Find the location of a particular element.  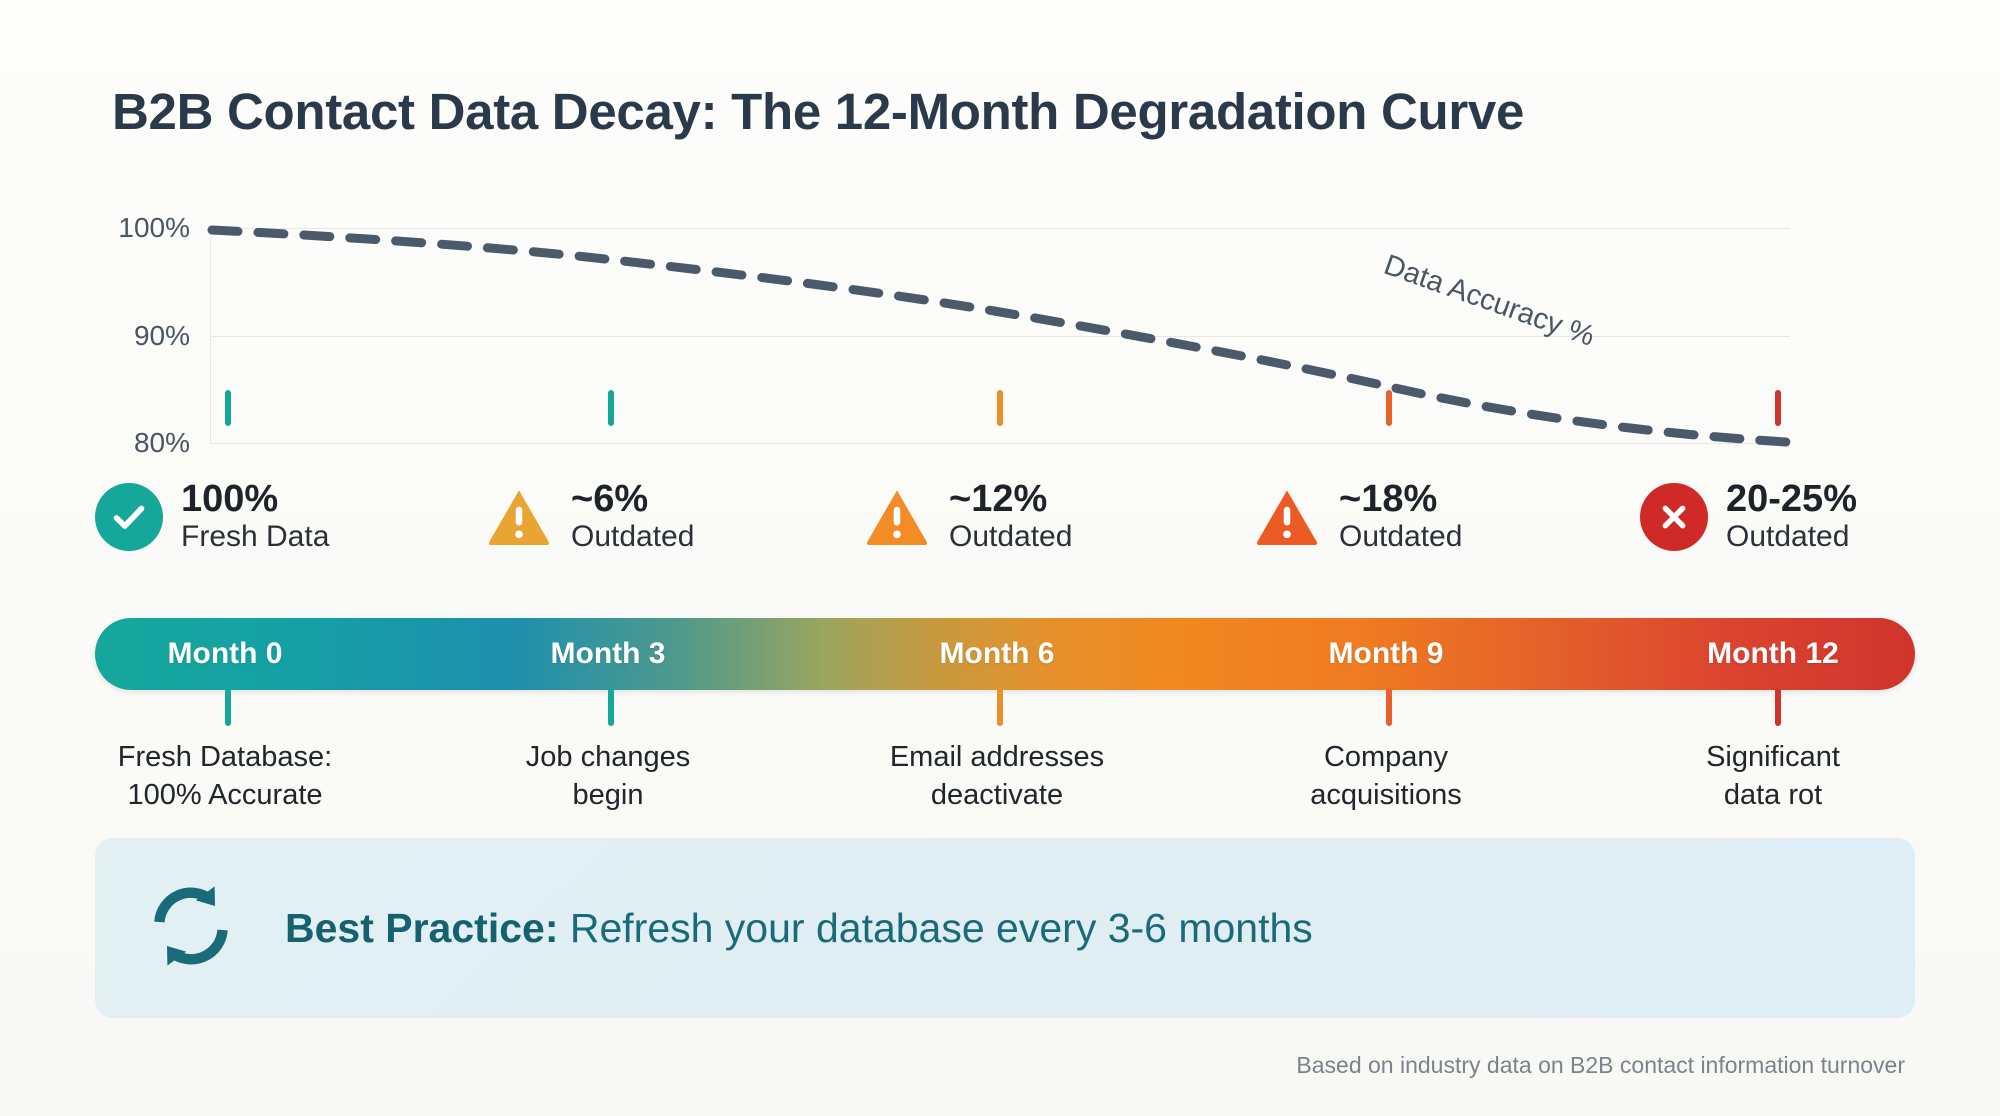

description-line-2: begin is located at coordinates (608, 795).